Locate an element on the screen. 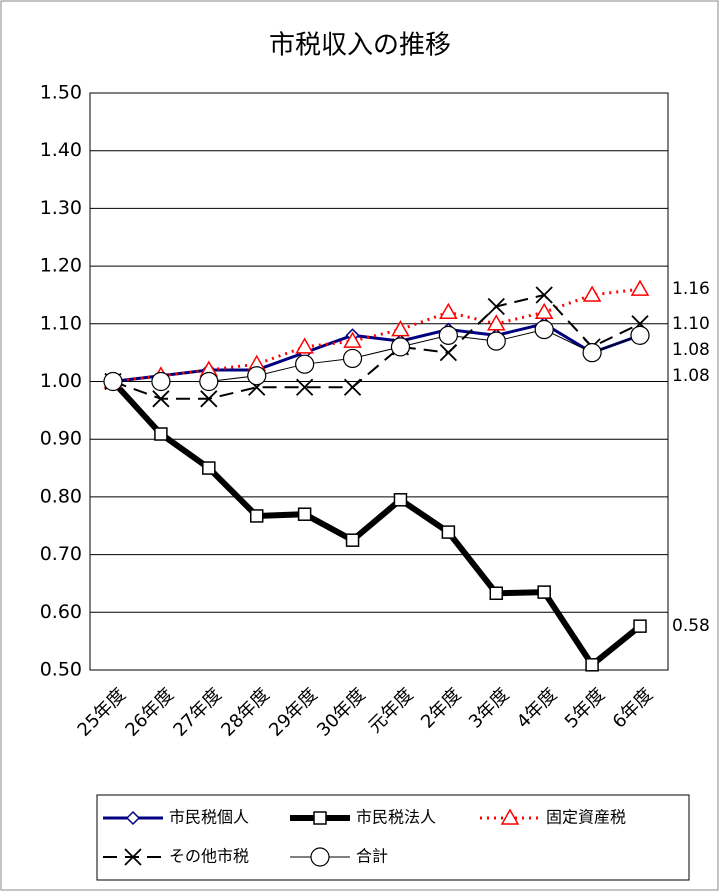 The height and width of the screenshot is (896, 720). y-tick-label: 0.50 is located at coordinates (61, 670).